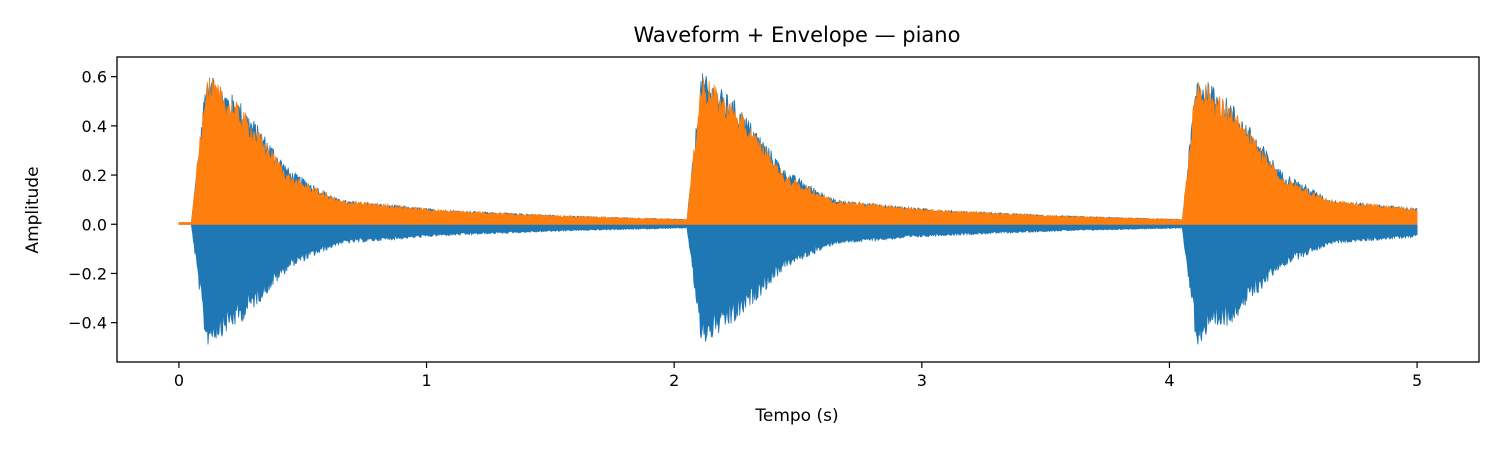 The height and width of the screenshot is (450, 1500). Describe the element at coordinates (426, 380) in the screenshot. I see `x-tick-label: 1` at that location.